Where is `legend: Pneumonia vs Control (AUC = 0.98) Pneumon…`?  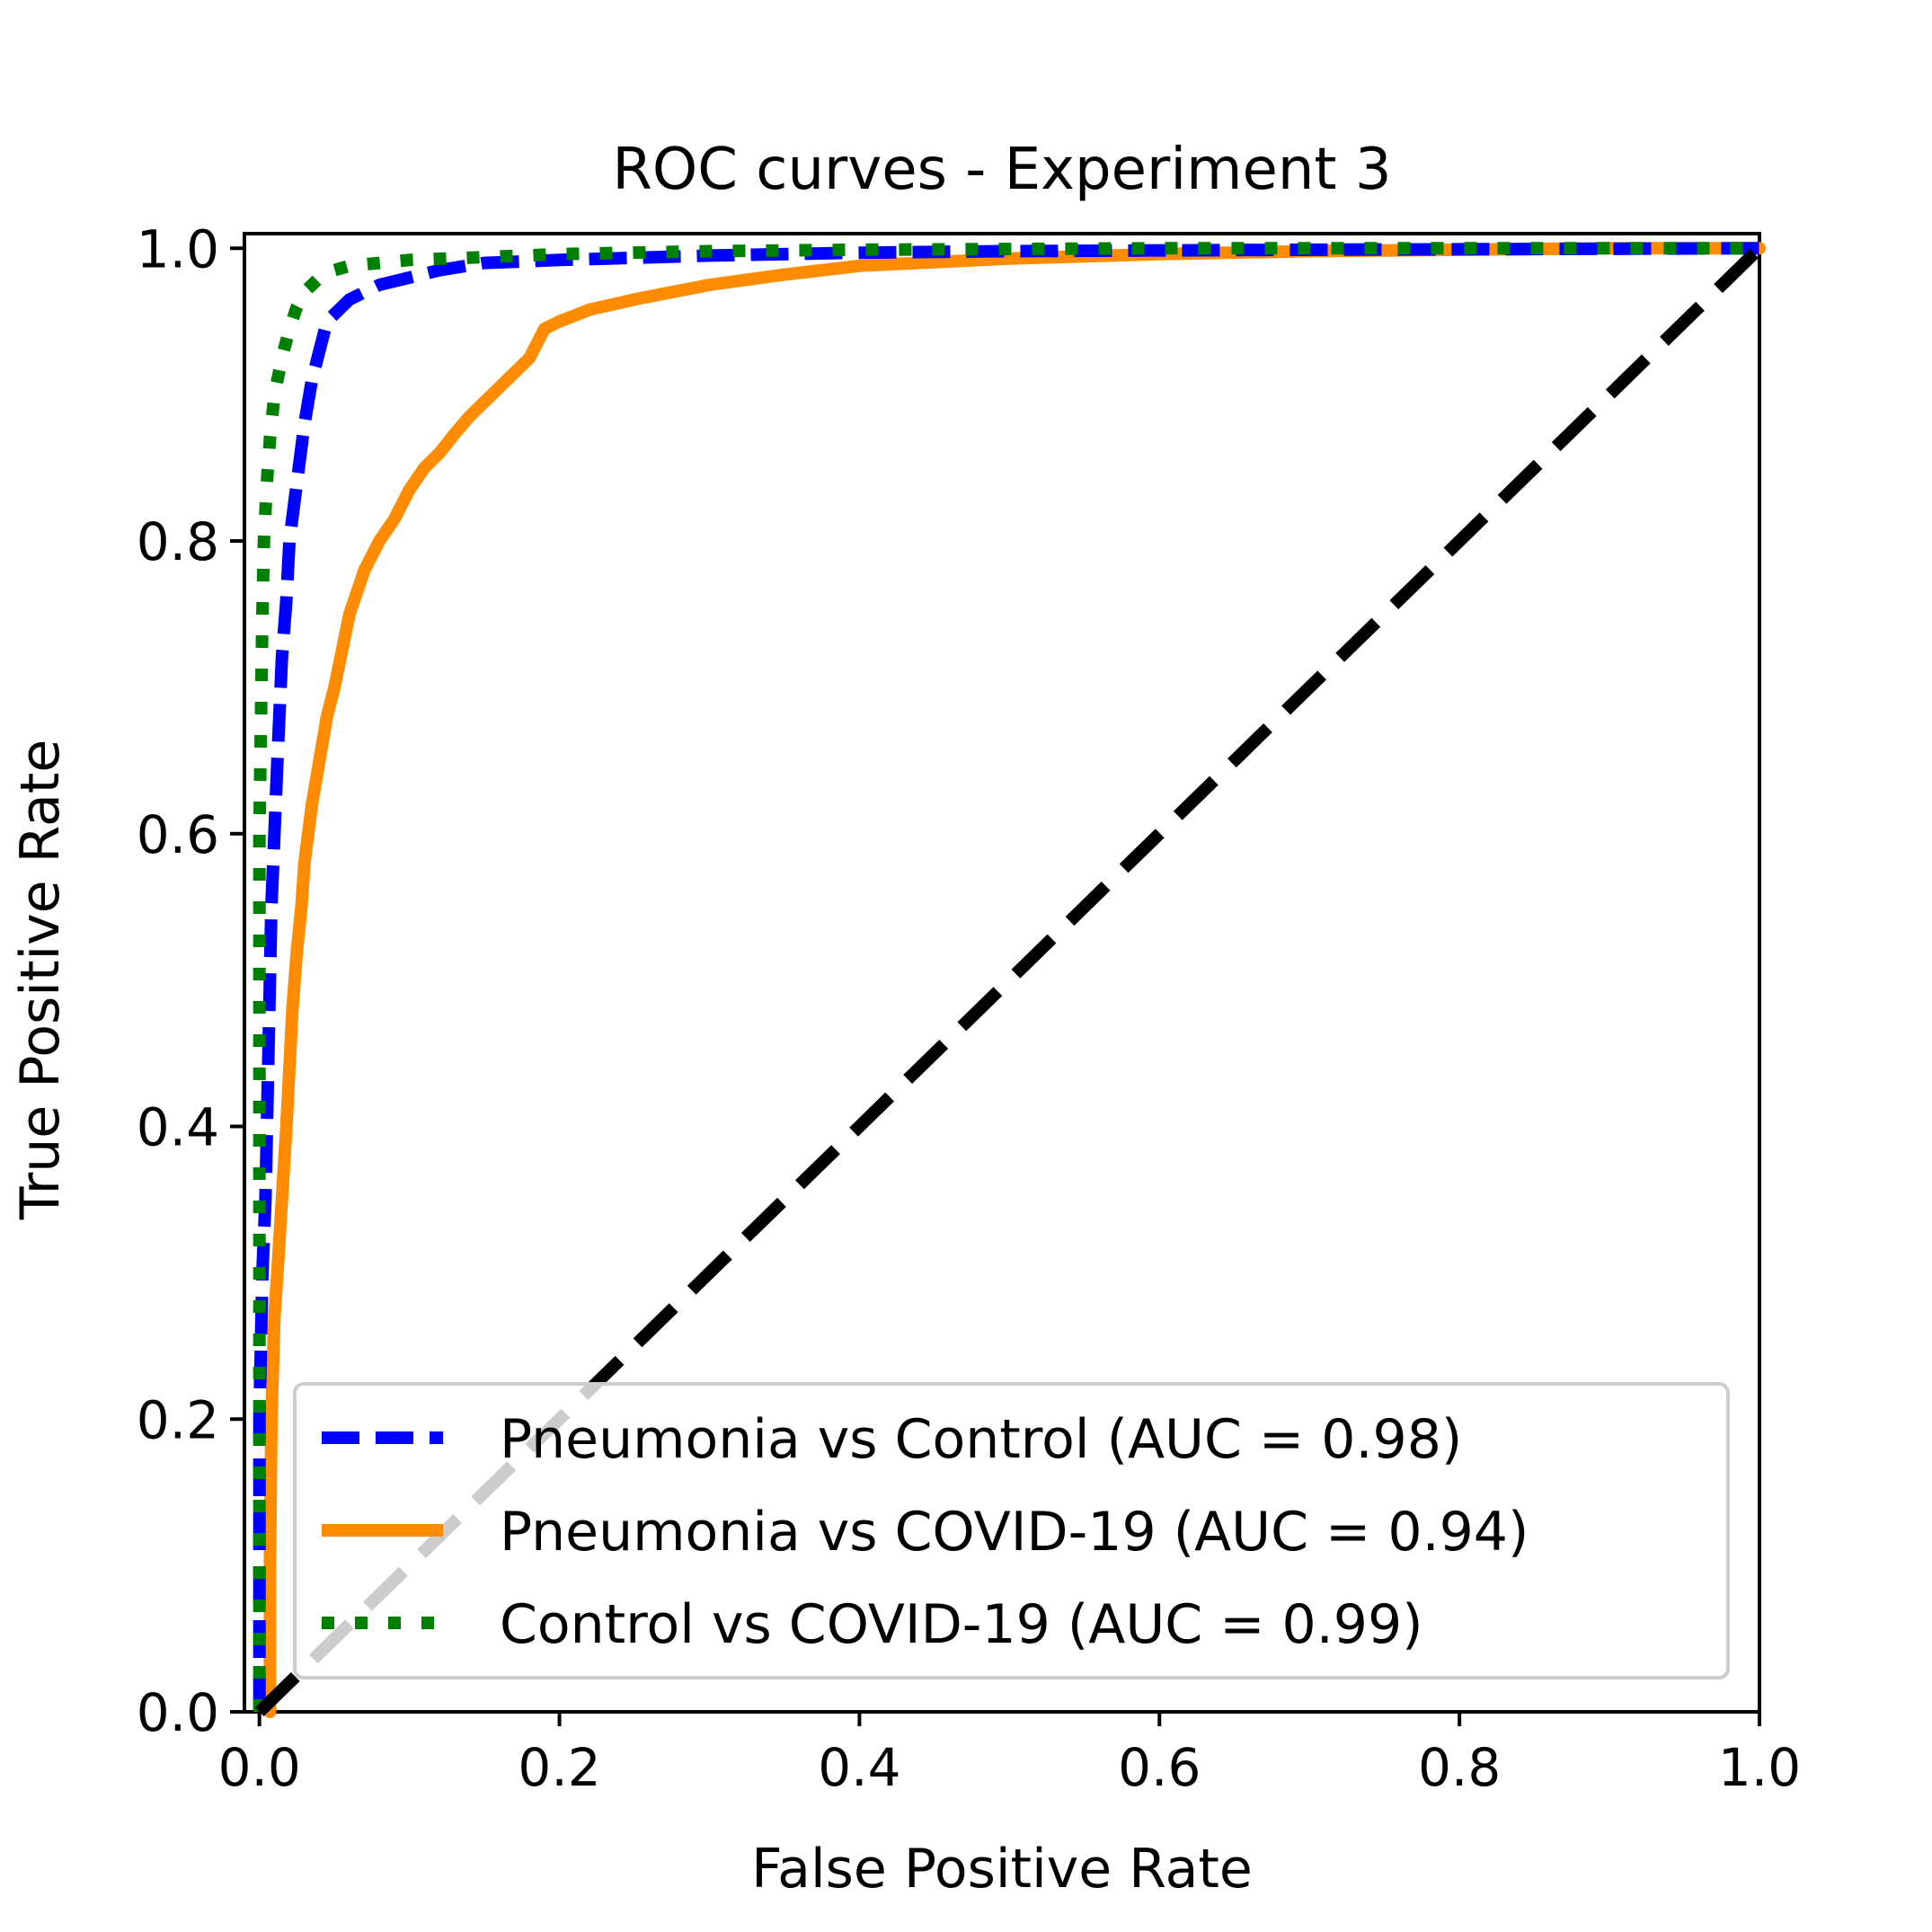
legend: Pneumonia vs Control (AUC = 0.98) Pneumon… is located at coordinates (1011, 1530).